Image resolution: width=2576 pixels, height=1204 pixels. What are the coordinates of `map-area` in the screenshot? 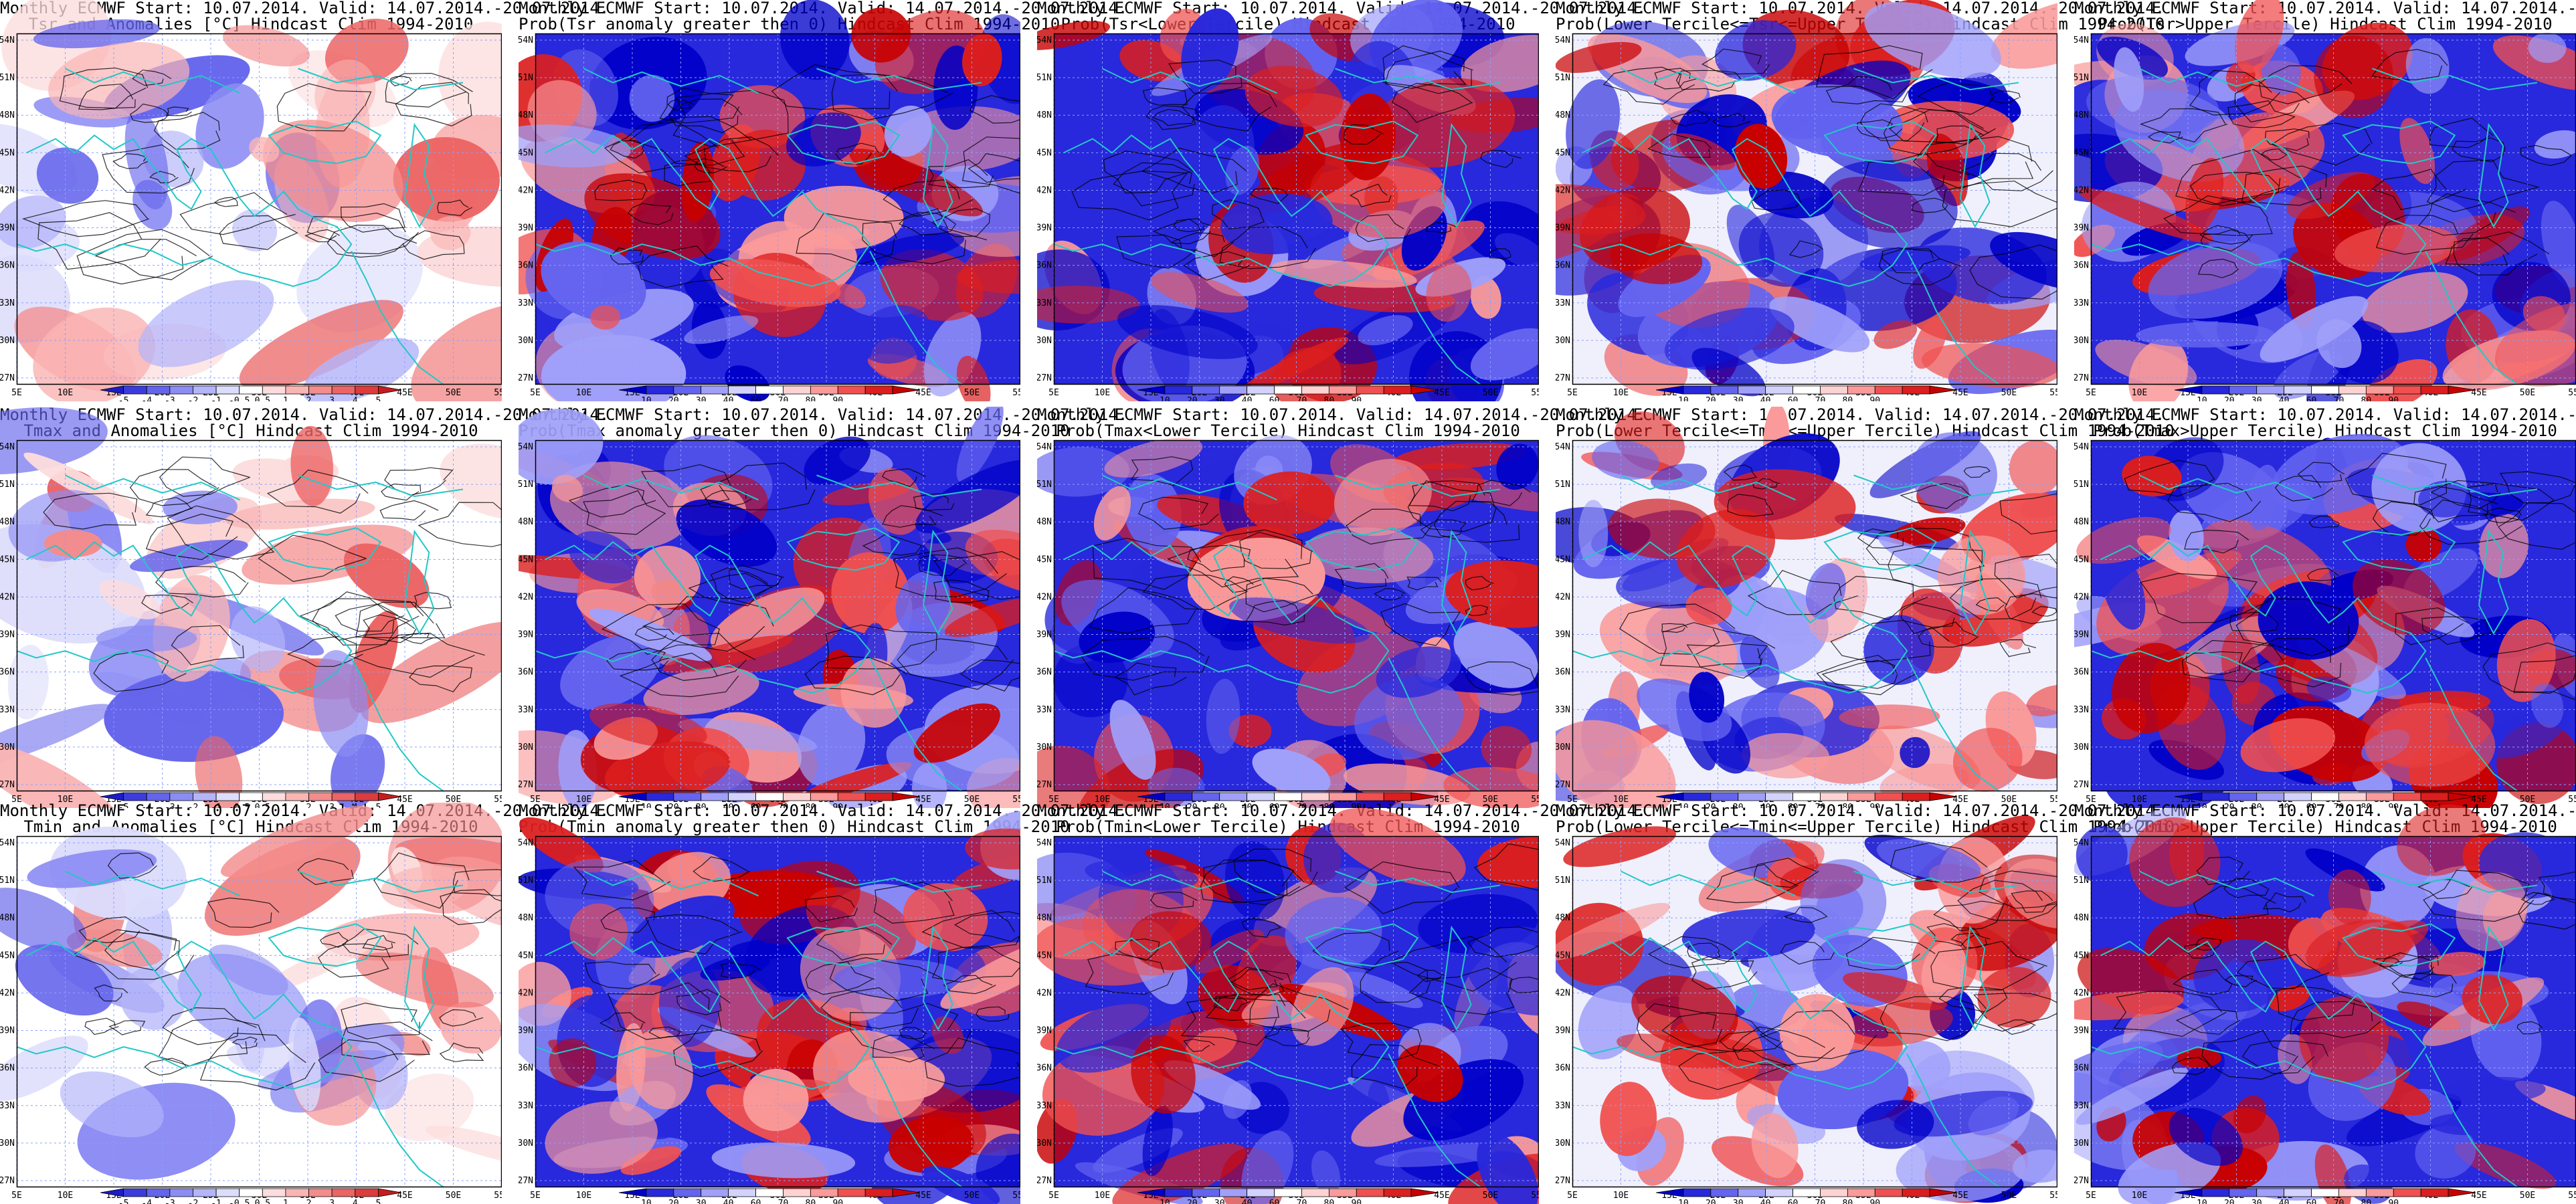 It's located at (769, 1007).